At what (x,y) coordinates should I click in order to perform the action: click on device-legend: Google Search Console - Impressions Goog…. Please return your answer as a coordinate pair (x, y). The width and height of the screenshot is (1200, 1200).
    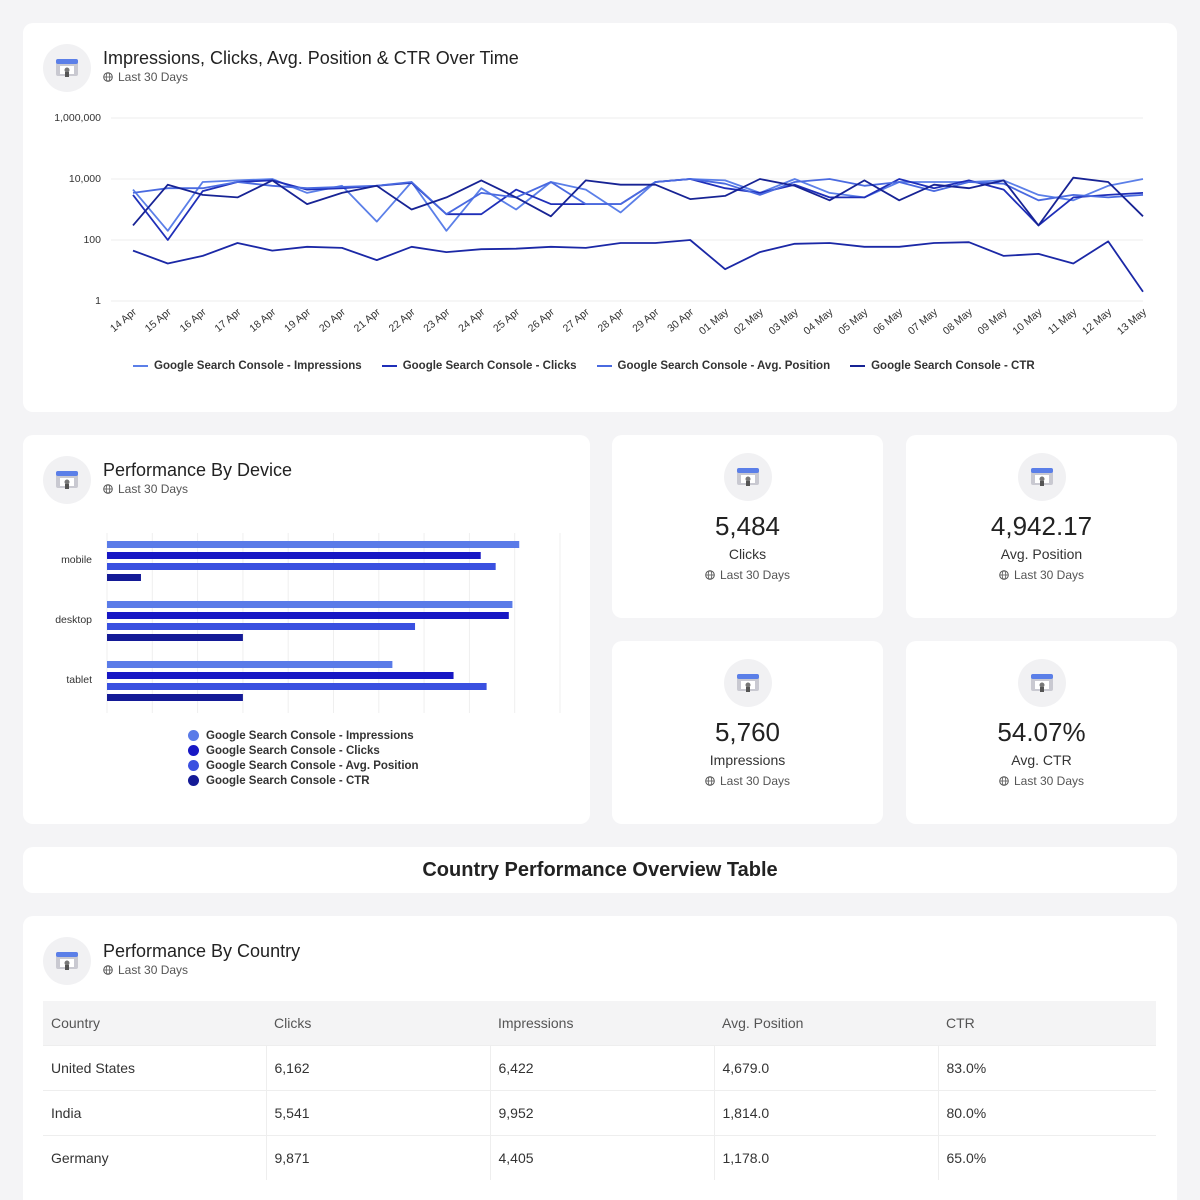
    Looking at the image, I should click on (303, 758).